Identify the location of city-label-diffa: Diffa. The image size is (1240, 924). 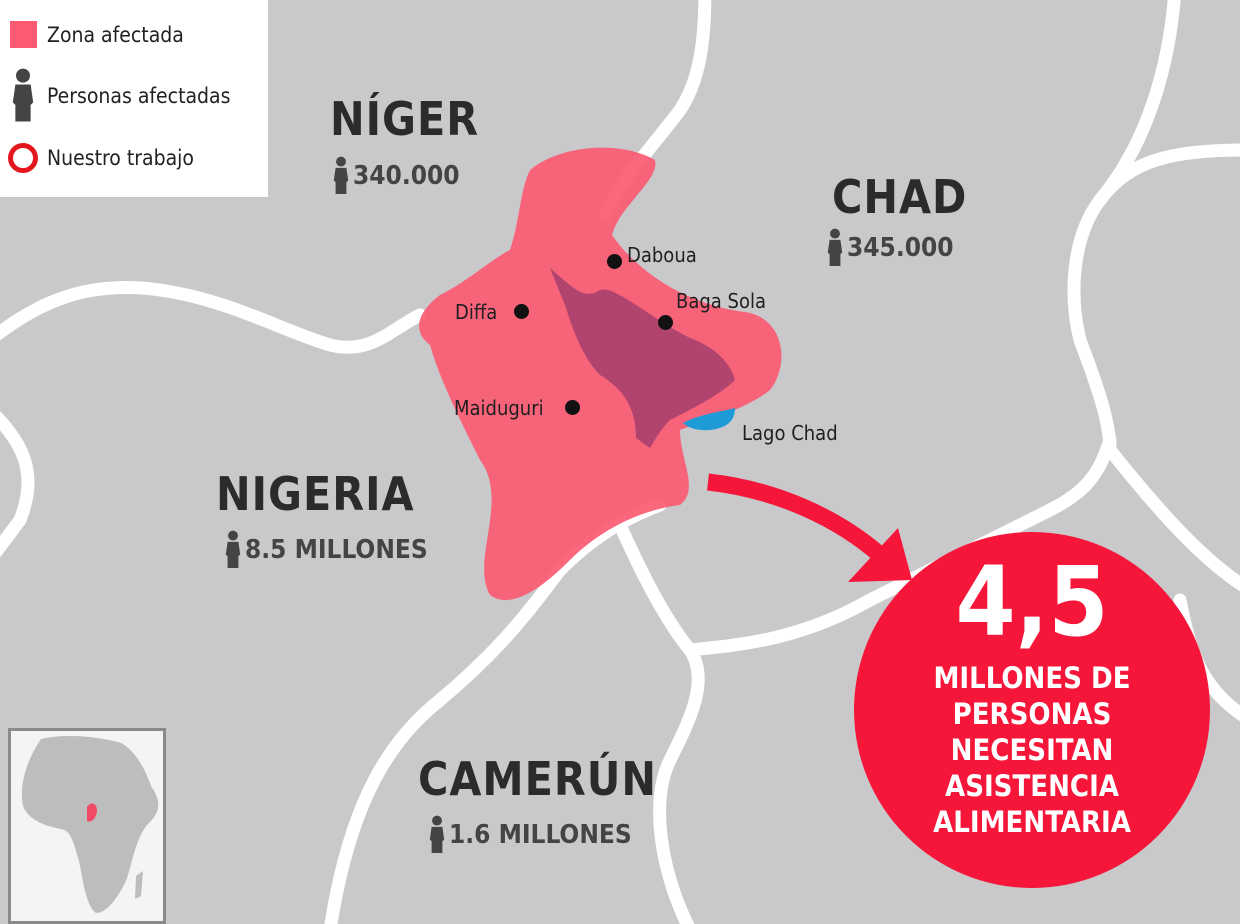
(476, 312).